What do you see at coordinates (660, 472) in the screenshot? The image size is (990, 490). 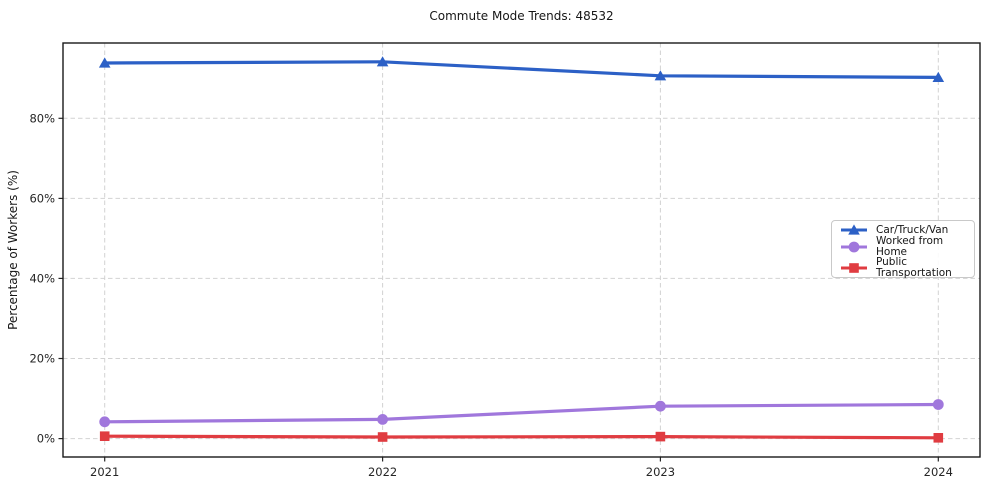 I see `x-tick-label: 2023` at bounding box center [660, 472].